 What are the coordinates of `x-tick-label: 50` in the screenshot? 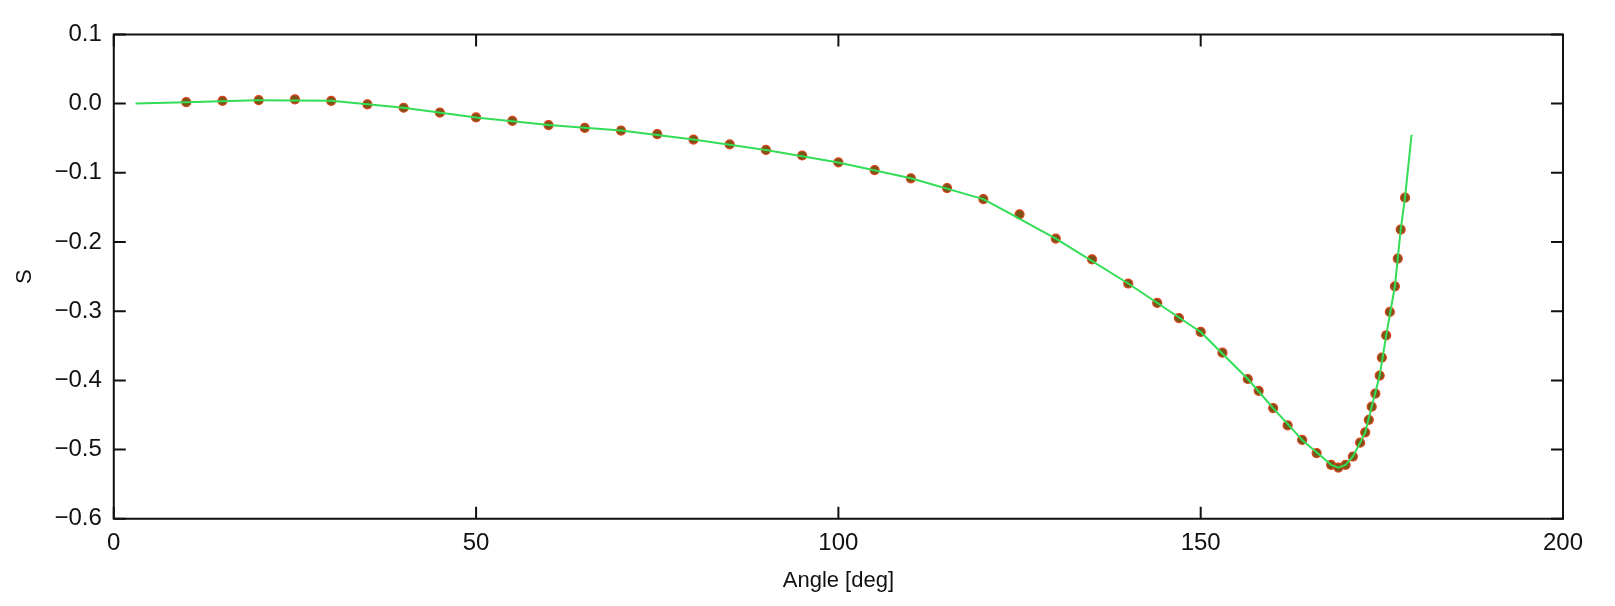 It's located at (476, 541).